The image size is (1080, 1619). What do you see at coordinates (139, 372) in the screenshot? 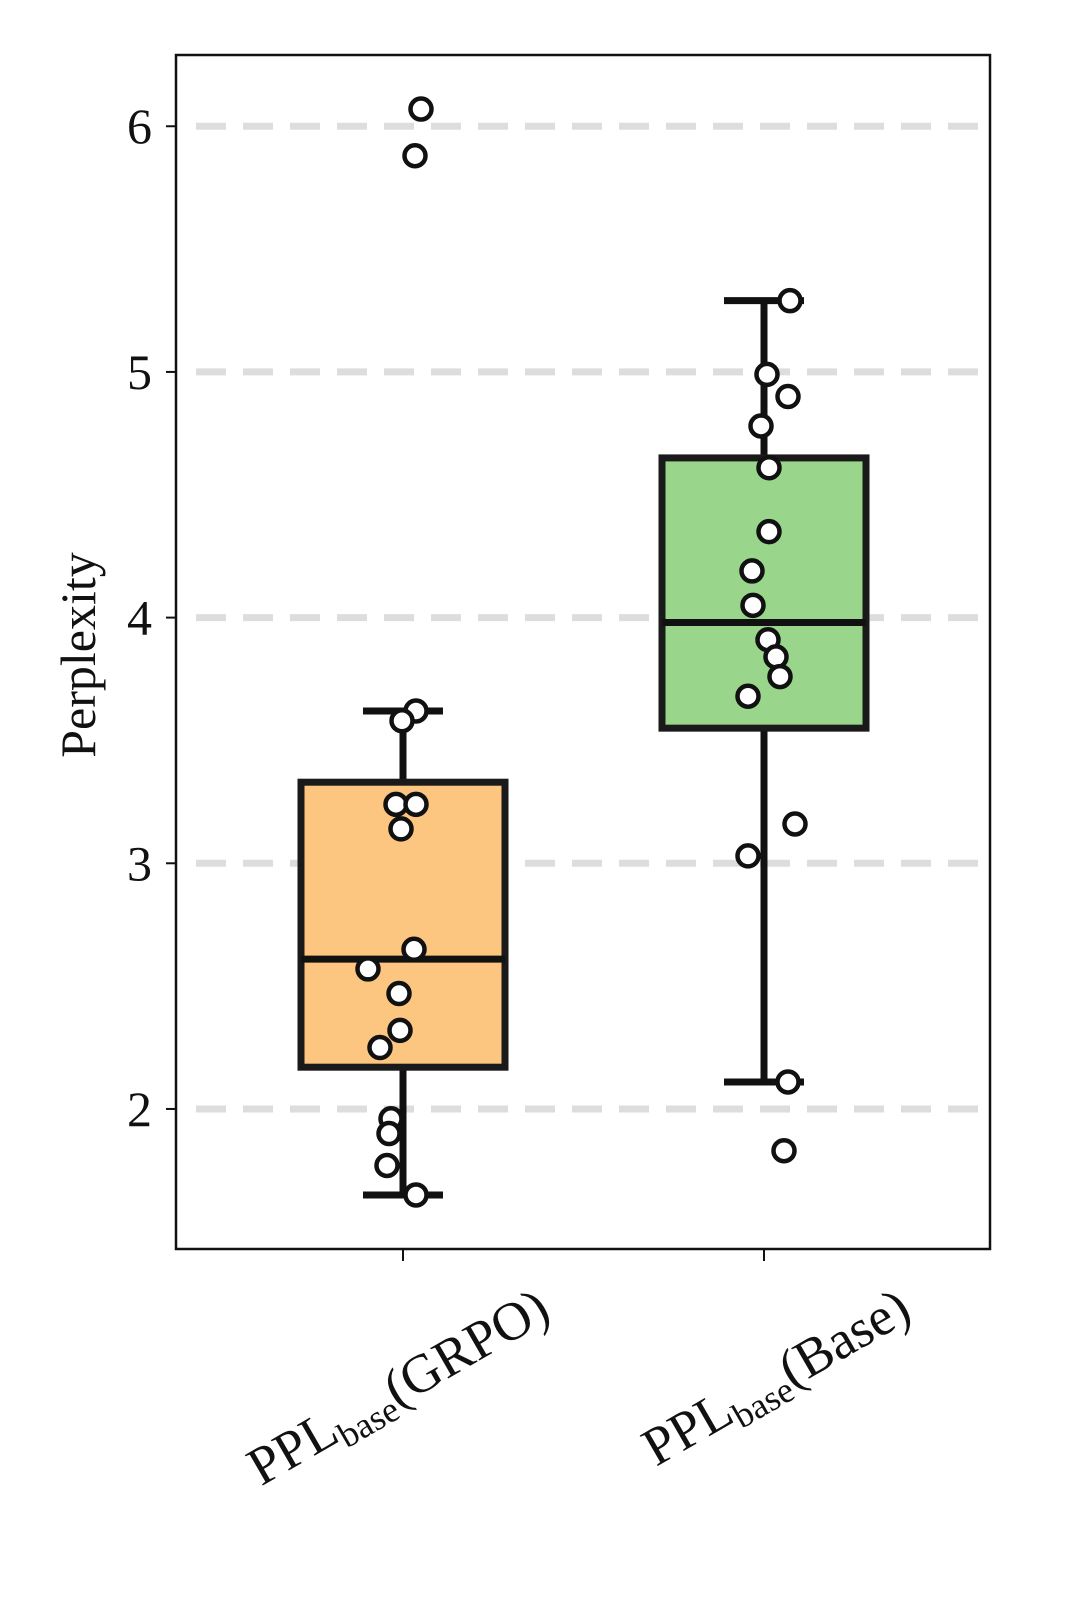
I see `y-tick-label: 5` at bounding box center [139, 372].